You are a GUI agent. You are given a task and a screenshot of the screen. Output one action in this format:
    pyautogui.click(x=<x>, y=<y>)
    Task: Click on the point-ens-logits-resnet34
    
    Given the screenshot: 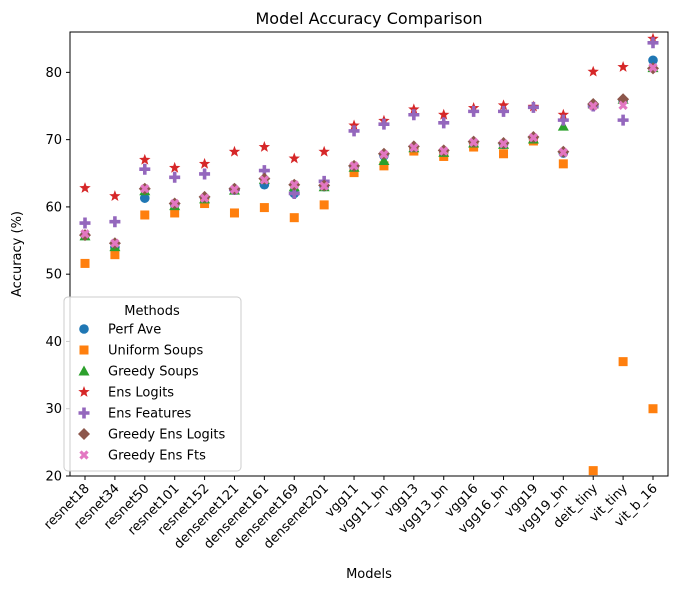 What is the action you would take?
    pyautogui.click(x=115, y=195)
    